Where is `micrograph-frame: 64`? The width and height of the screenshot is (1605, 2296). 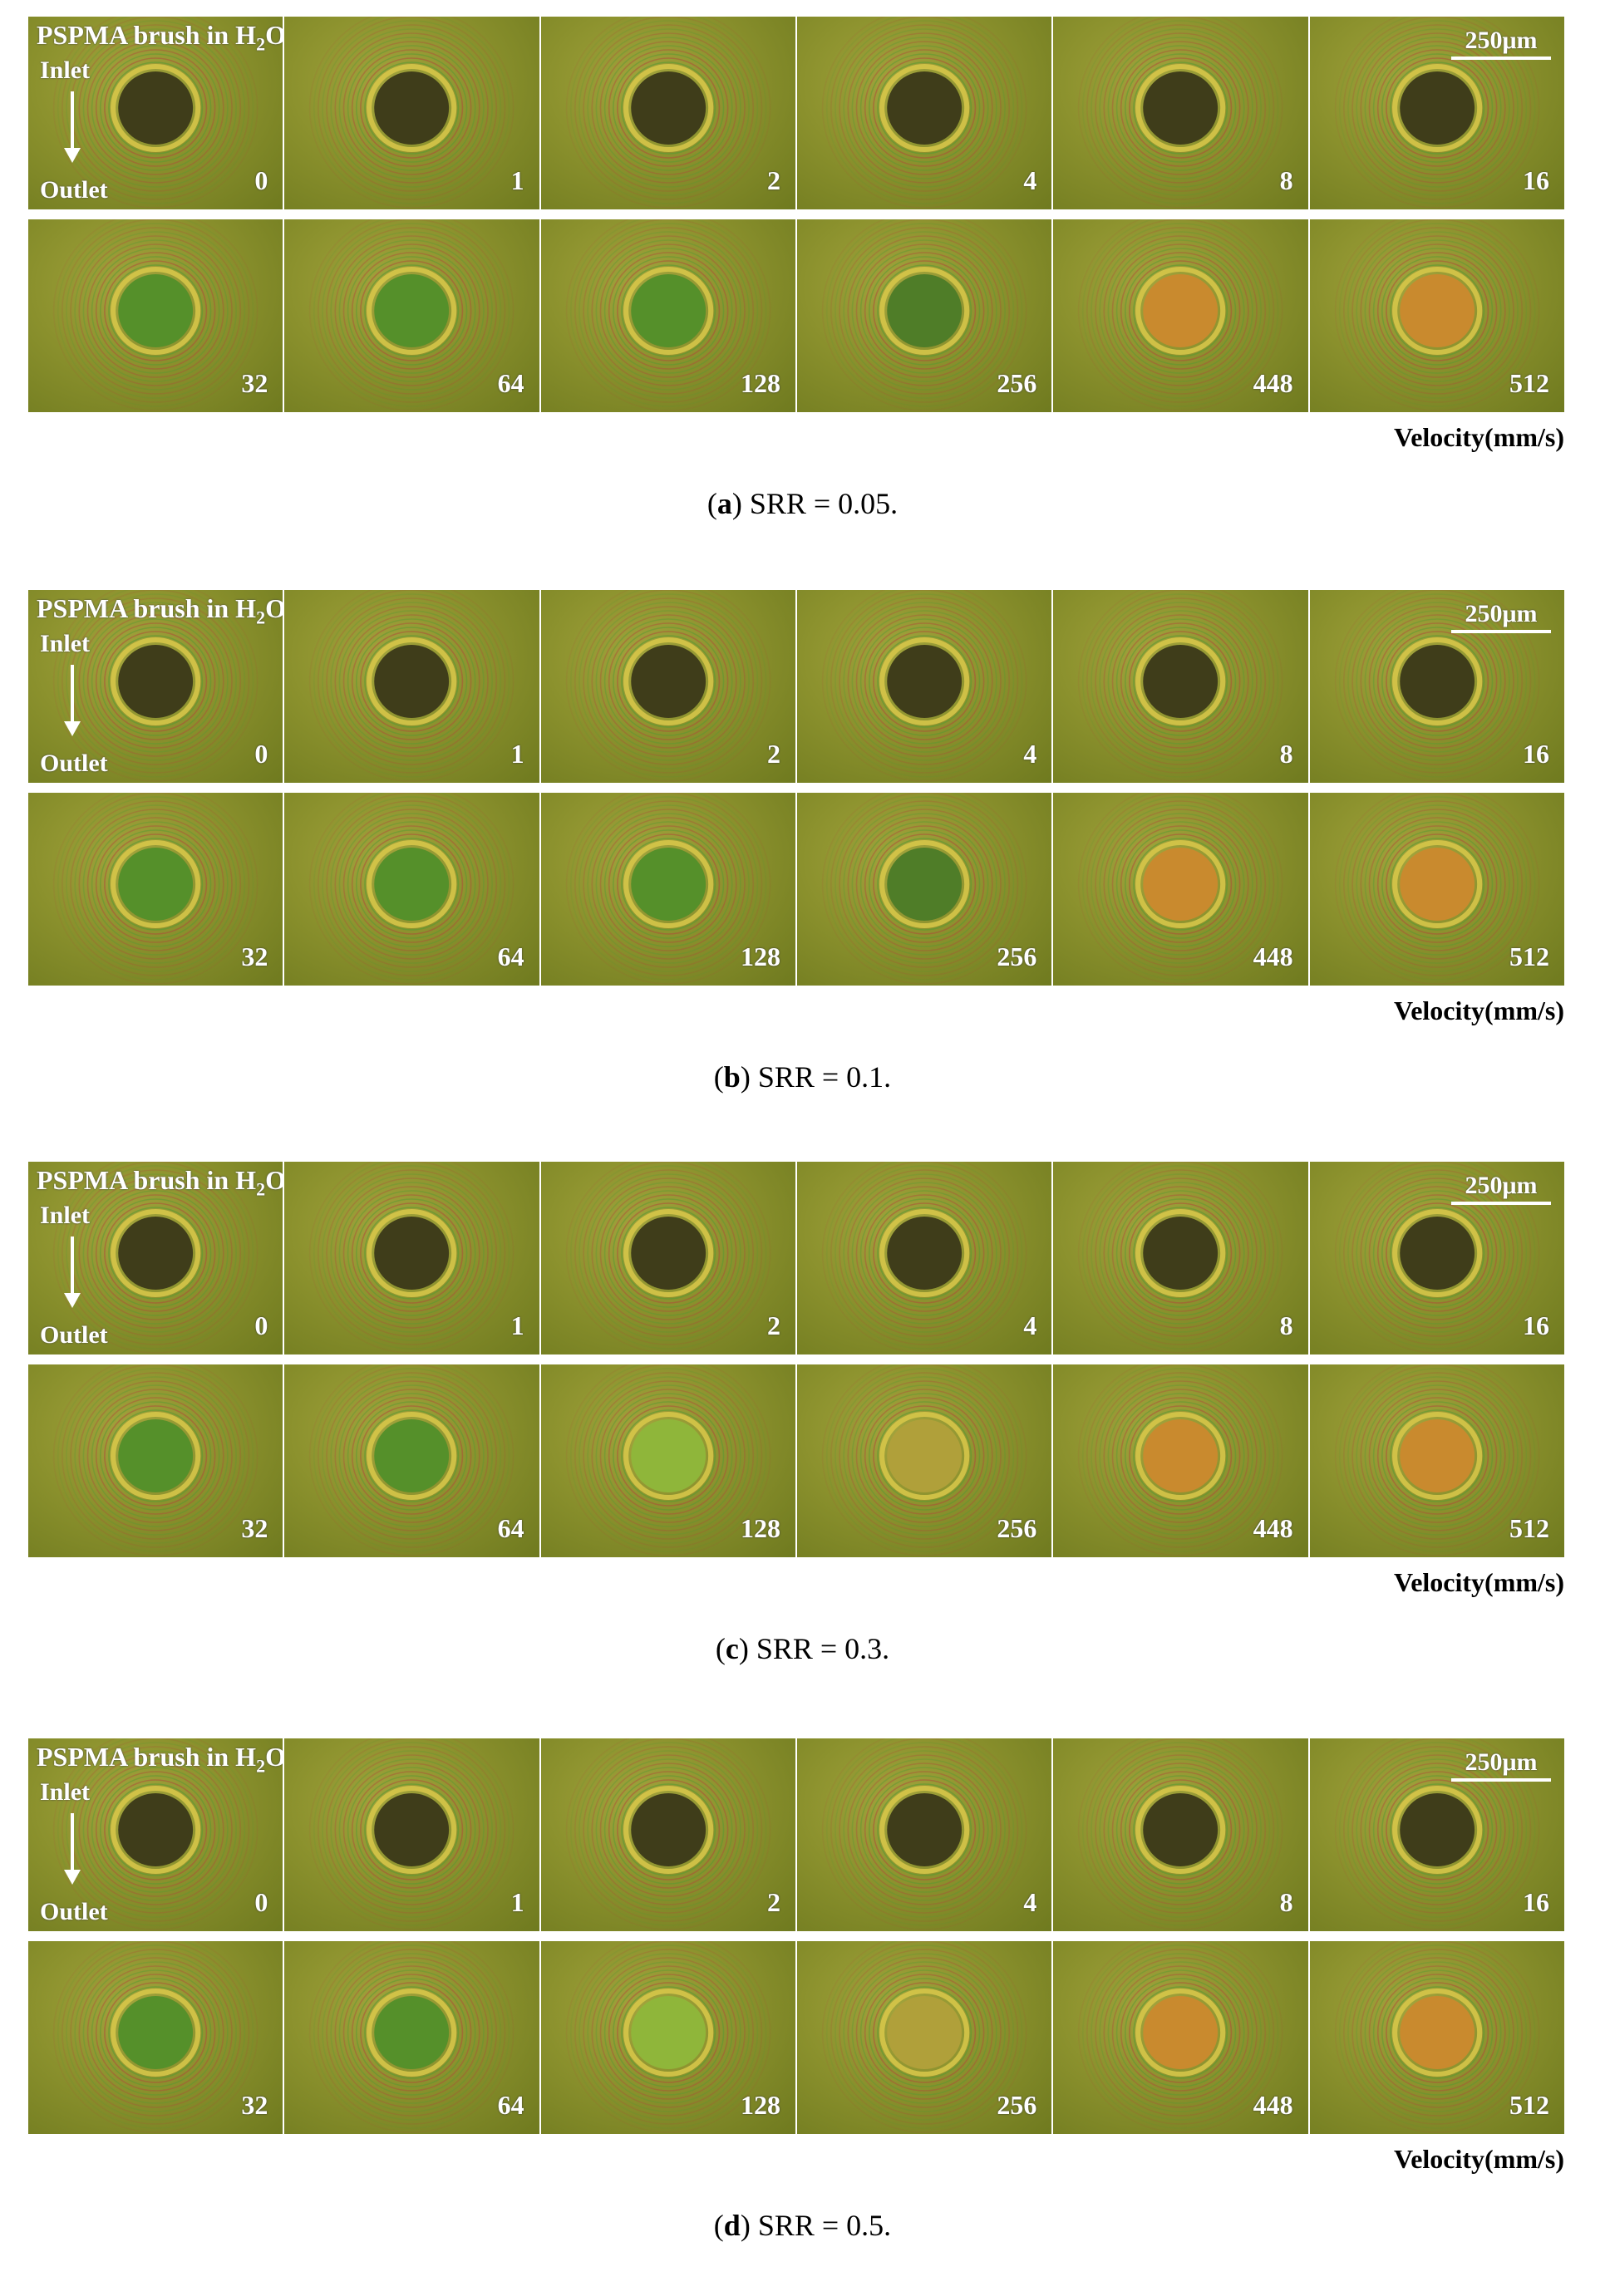 micrograph-frame: 64 is located at coordinates (412, 889).